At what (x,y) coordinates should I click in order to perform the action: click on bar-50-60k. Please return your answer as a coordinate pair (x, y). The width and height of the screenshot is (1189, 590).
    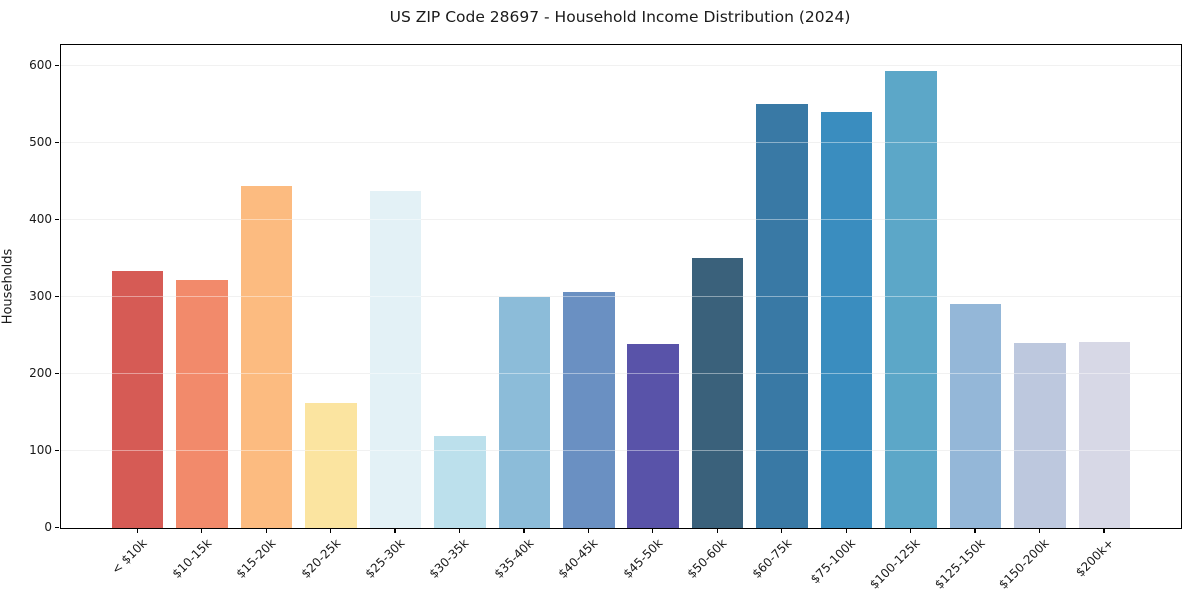
    Looking at the image, I should click on (717, 393).